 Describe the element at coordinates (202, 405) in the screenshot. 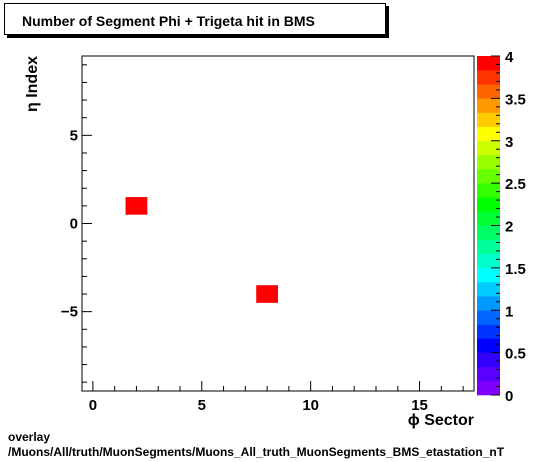

I see `x-tick-label: 5` at that location.